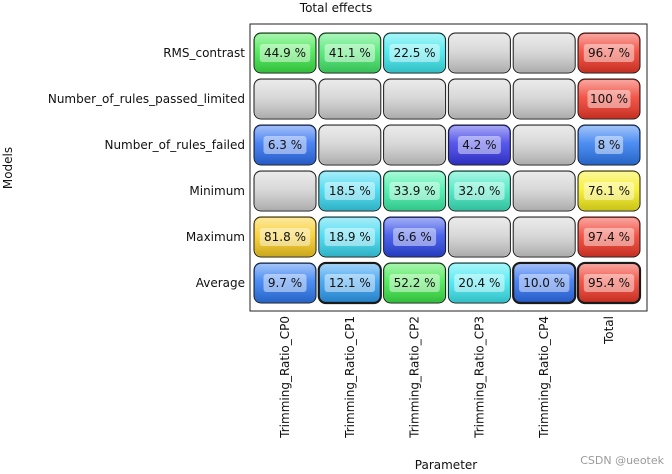  I want to click on cell-value-label: 6.6 %, so click(414, 237).